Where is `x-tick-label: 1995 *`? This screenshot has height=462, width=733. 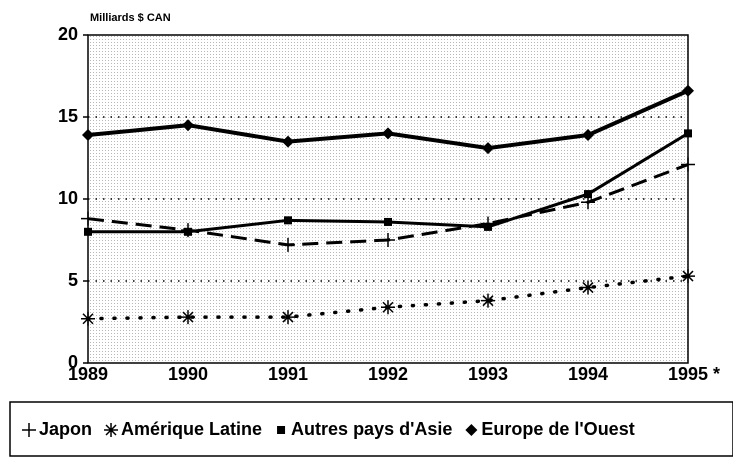
x-tick-label: 1995 * is located at coordinates (694, 374).